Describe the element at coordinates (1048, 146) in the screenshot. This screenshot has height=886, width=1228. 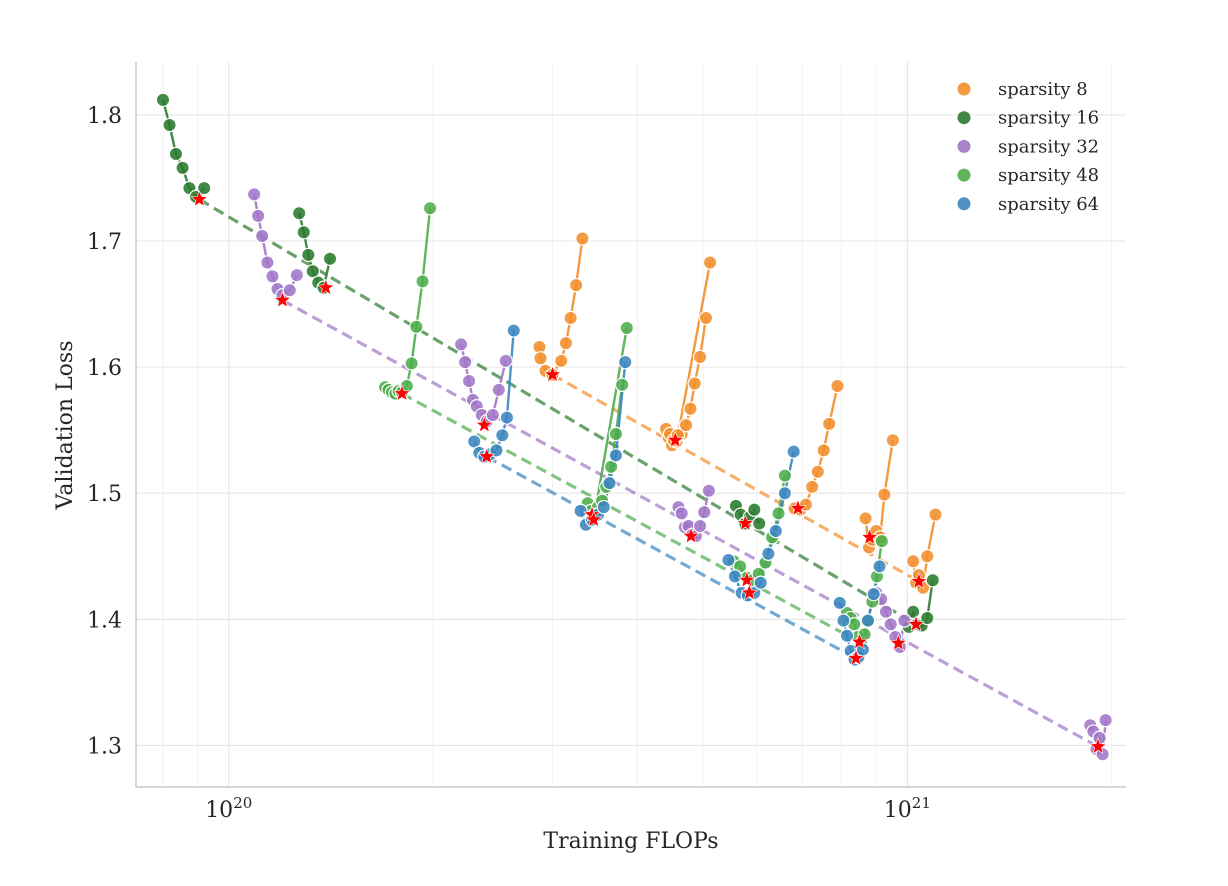
I see `legend-label: sparsity 32` at that location.